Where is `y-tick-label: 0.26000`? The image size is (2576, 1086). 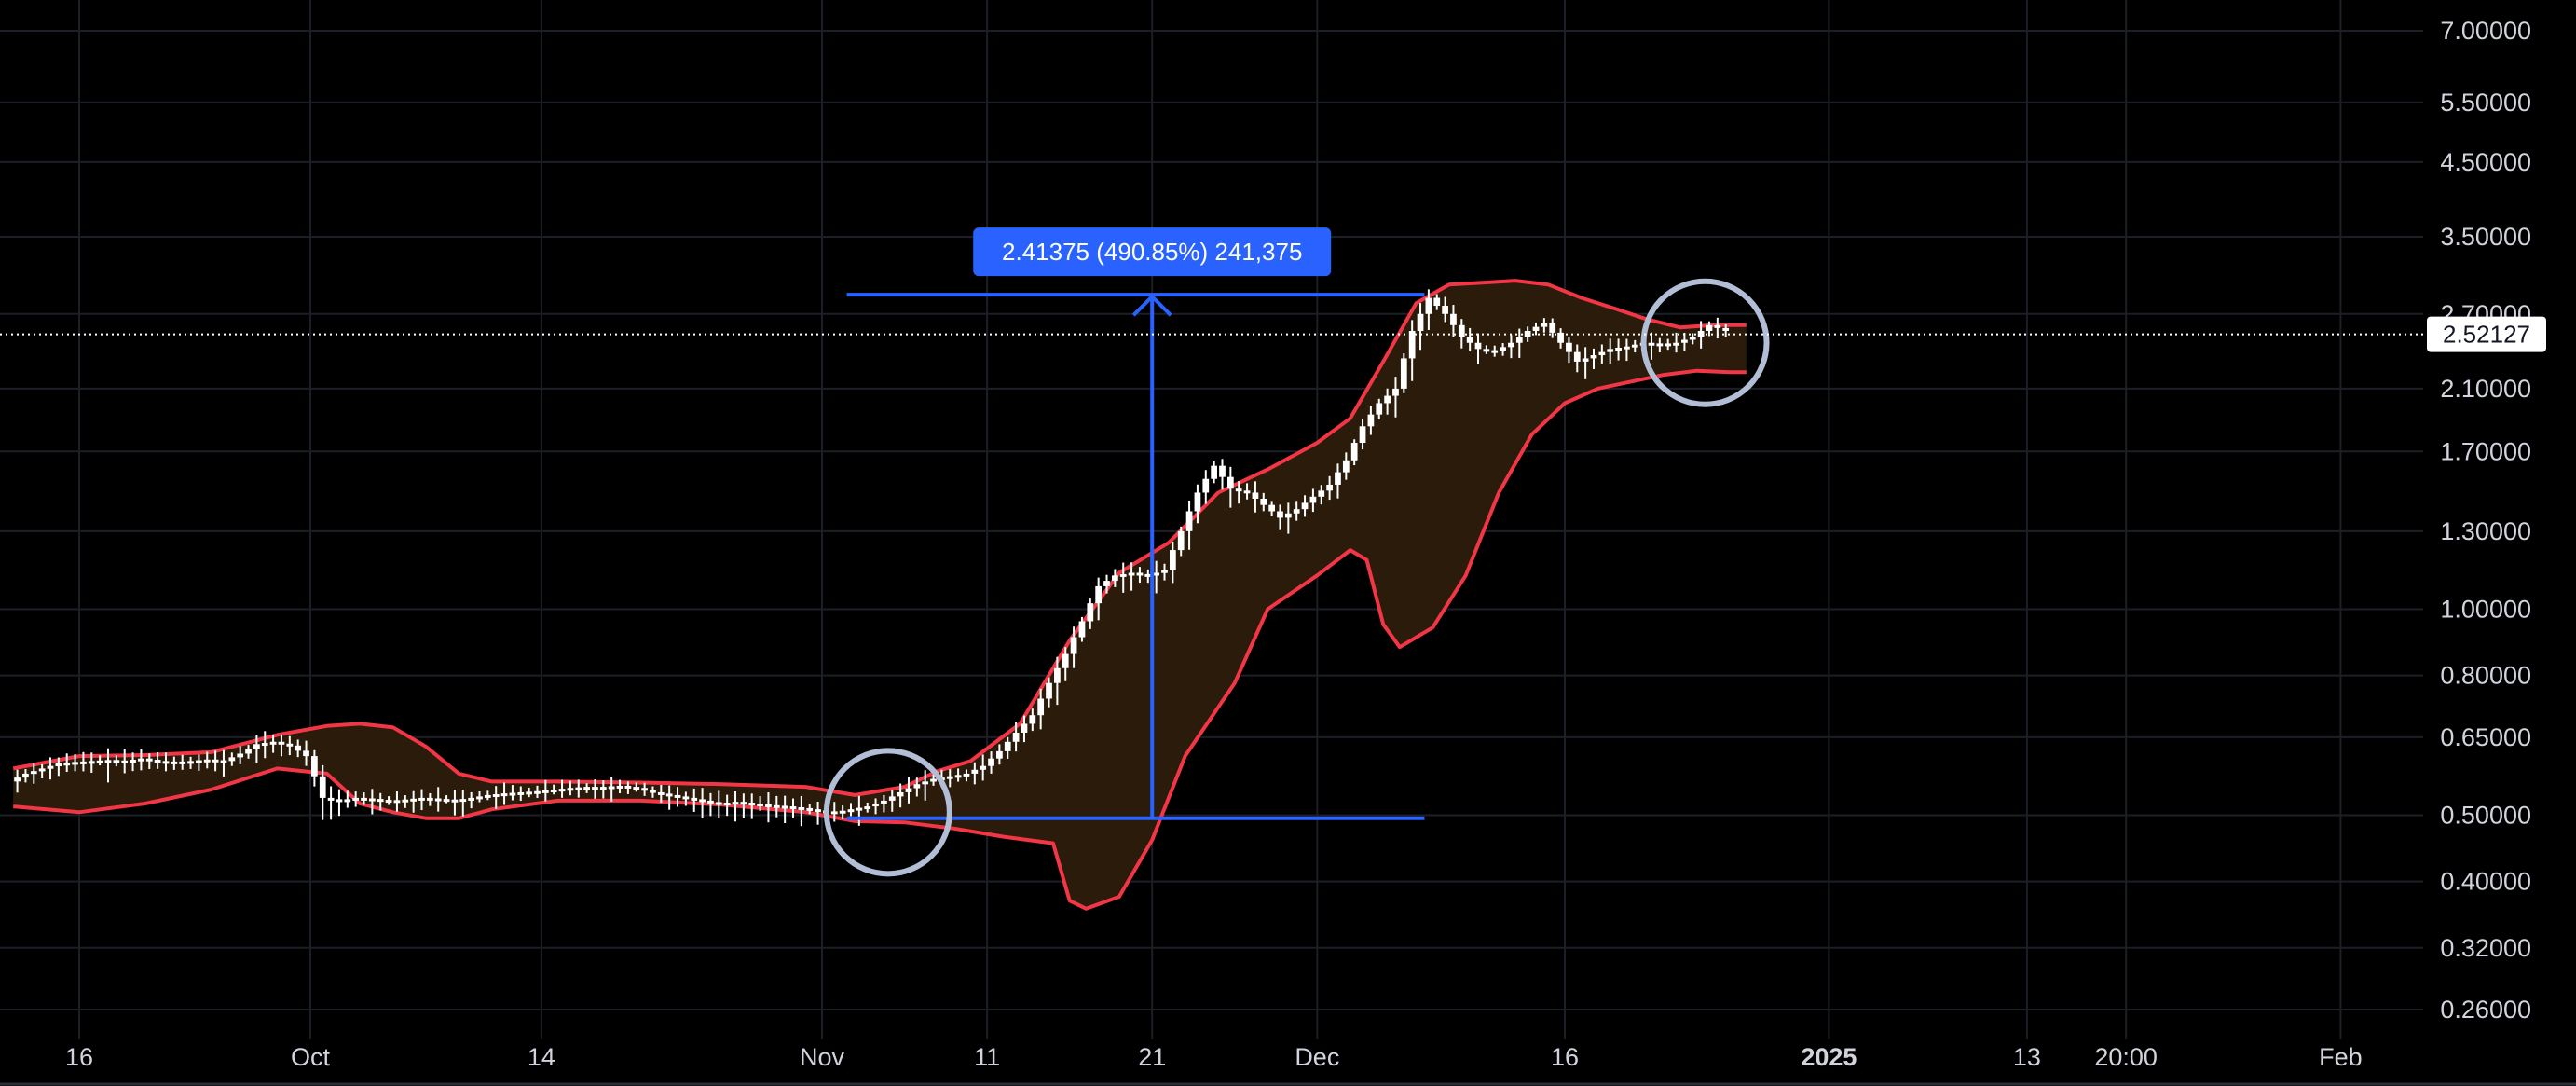
y-tick-label: 0.26000 is located at coordinates (2485, 1010).